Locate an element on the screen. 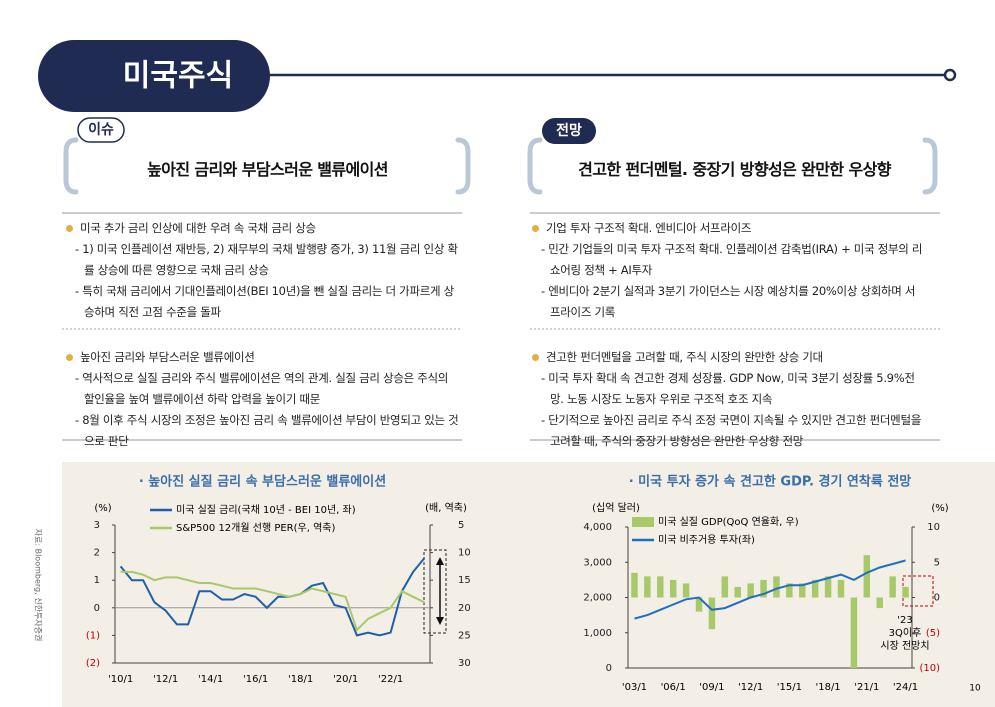  y2-tick-label: 20 is located at coordinates (464, 608).